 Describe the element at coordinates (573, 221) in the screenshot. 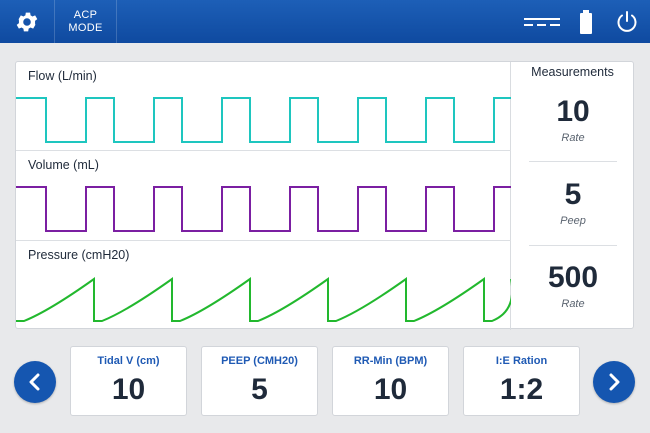

I see `measurement-label: Peep` at that location.